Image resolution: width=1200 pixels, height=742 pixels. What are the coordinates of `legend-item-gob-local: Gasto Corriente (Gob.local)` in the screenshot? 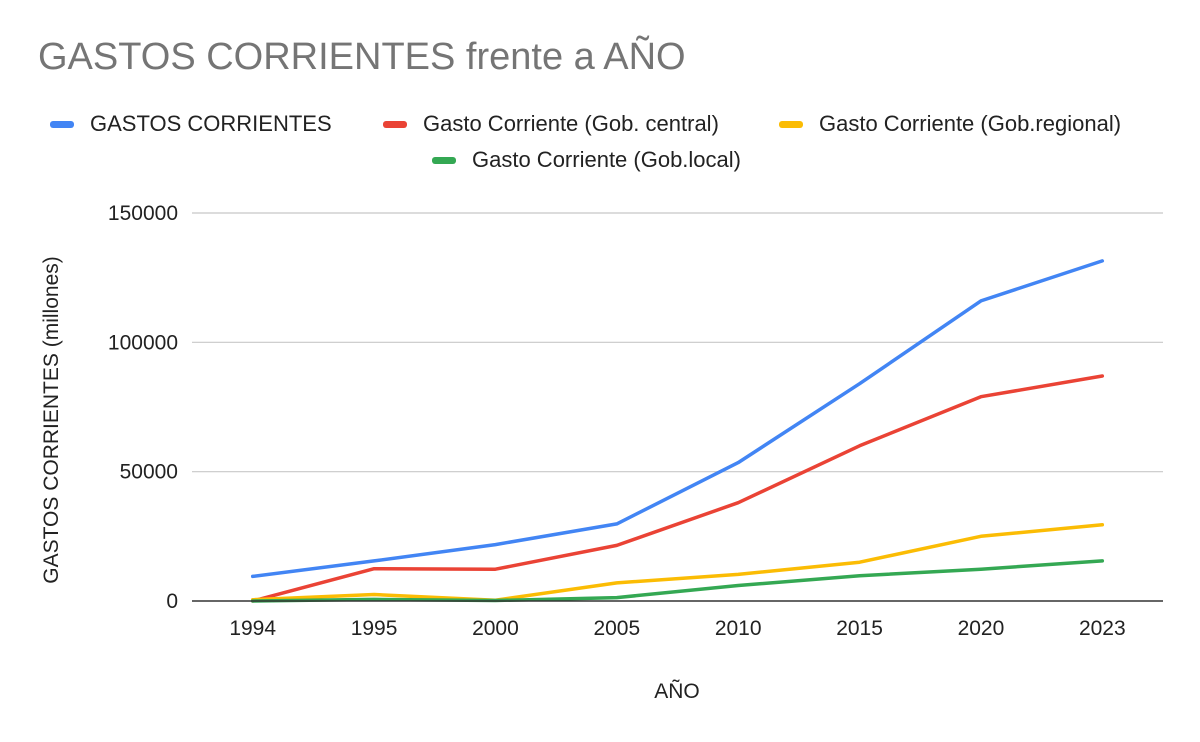 It's located at (586, 160).